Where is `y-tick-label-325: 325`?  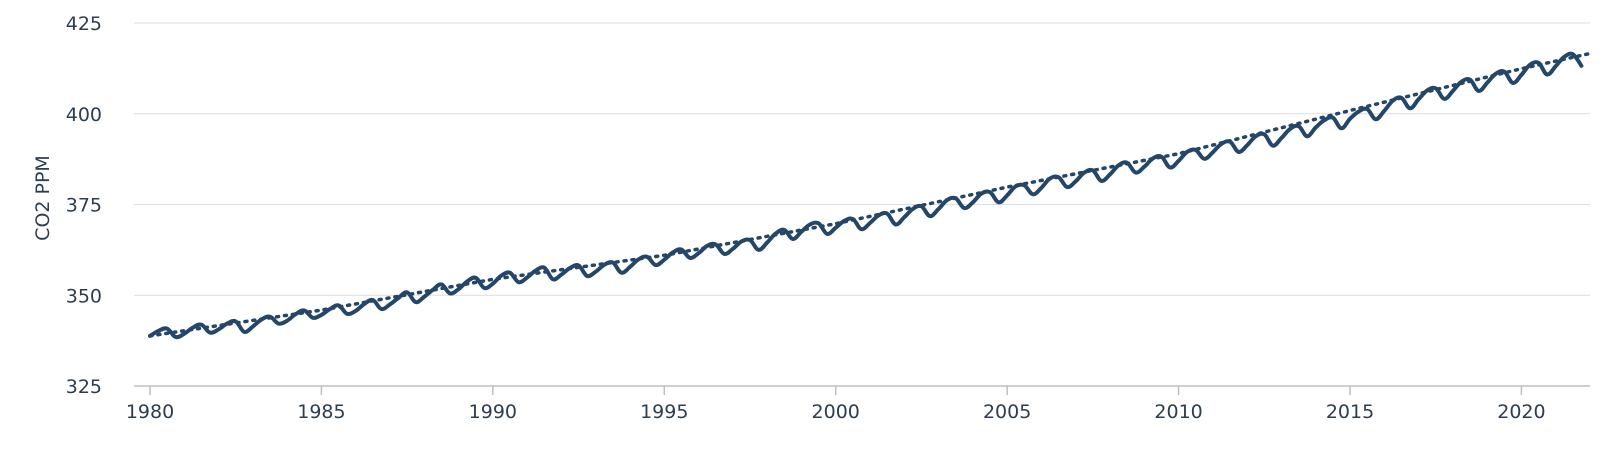
y-tick-label-325: 325 is located at coordinates (84, 387).